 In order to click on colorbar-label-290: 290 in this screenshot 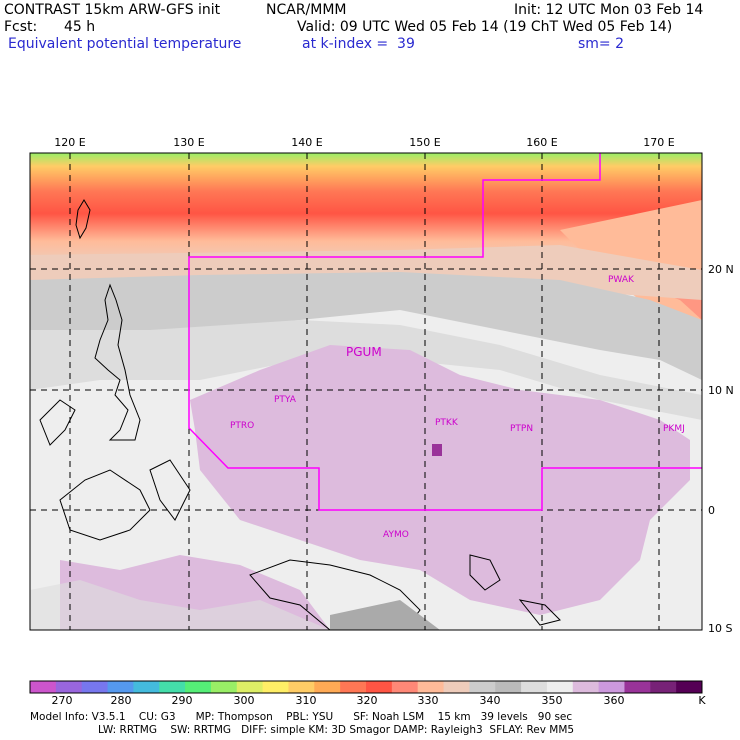, I will do `click(182, 700)`.